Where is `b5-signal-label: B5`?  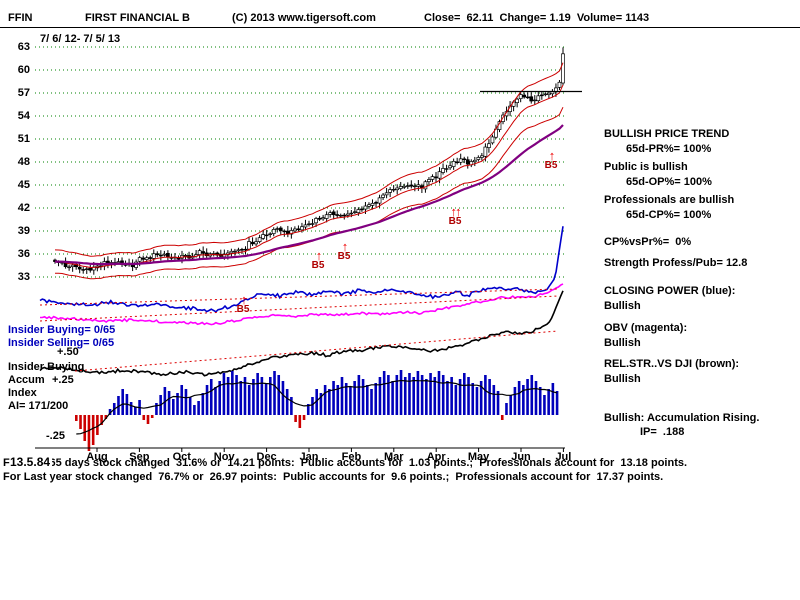 b5-signal-label: B5 is located at coordinates (551, 165).